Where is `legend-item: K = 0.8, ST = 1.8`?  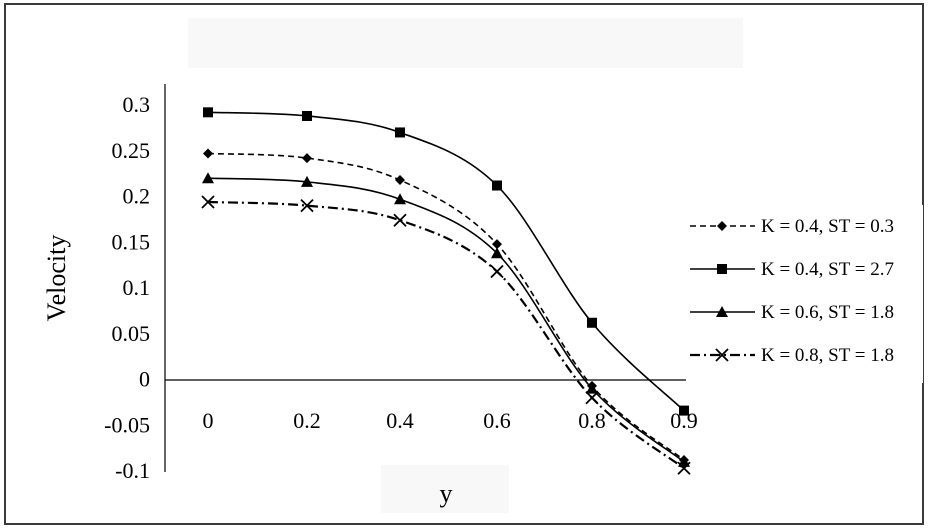
legend-item: K = 0.8, ST = 1.8 is located at coordinates (792, 355).